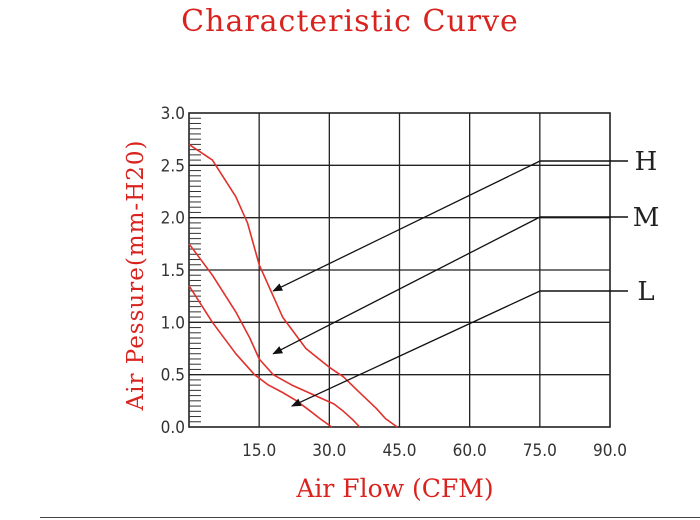 This screenshot has width=700, height=520. What do you see at coordinates (173, 323) in the screenshot?
I see `y-tick-label: 1.0` at bounding box center [173, 323].